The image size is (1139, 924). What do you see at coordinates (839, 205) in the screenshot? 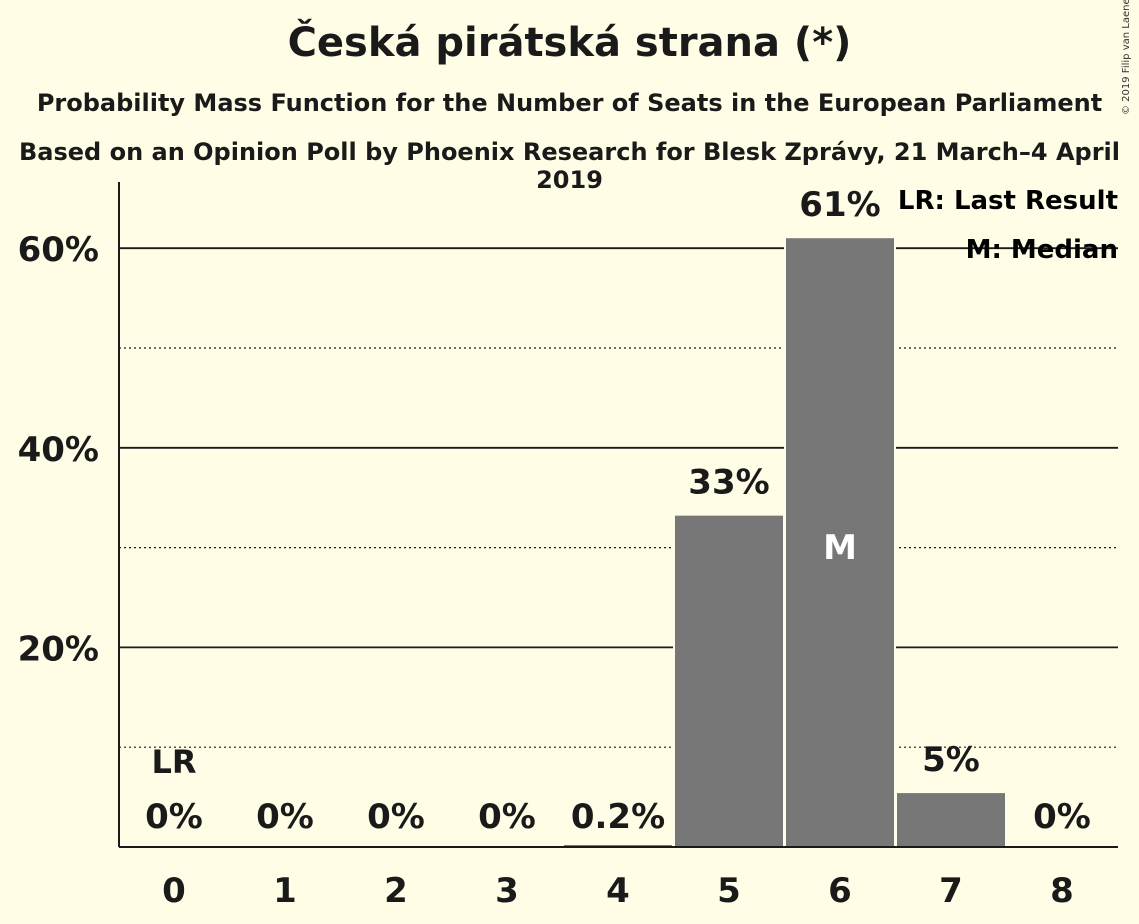
I see `data-label: 61%` at bounding box center [839, 205].